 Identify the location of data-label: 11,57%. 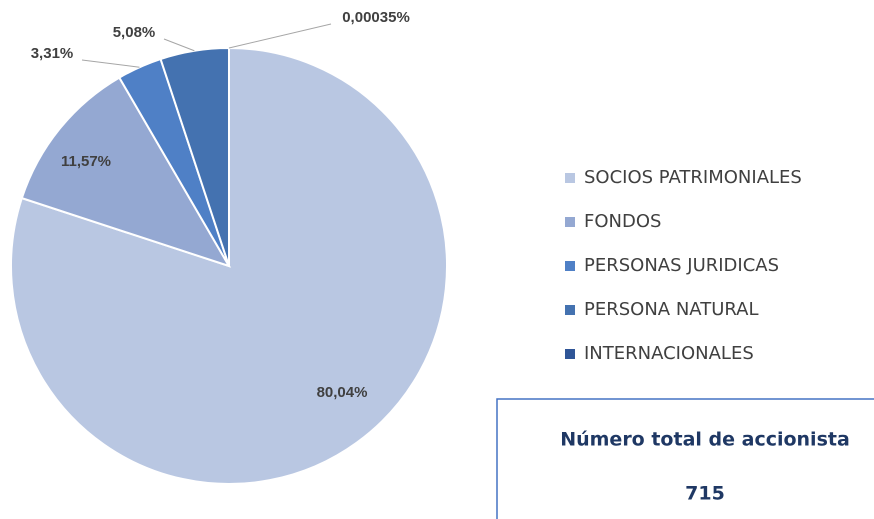
(86, 161).